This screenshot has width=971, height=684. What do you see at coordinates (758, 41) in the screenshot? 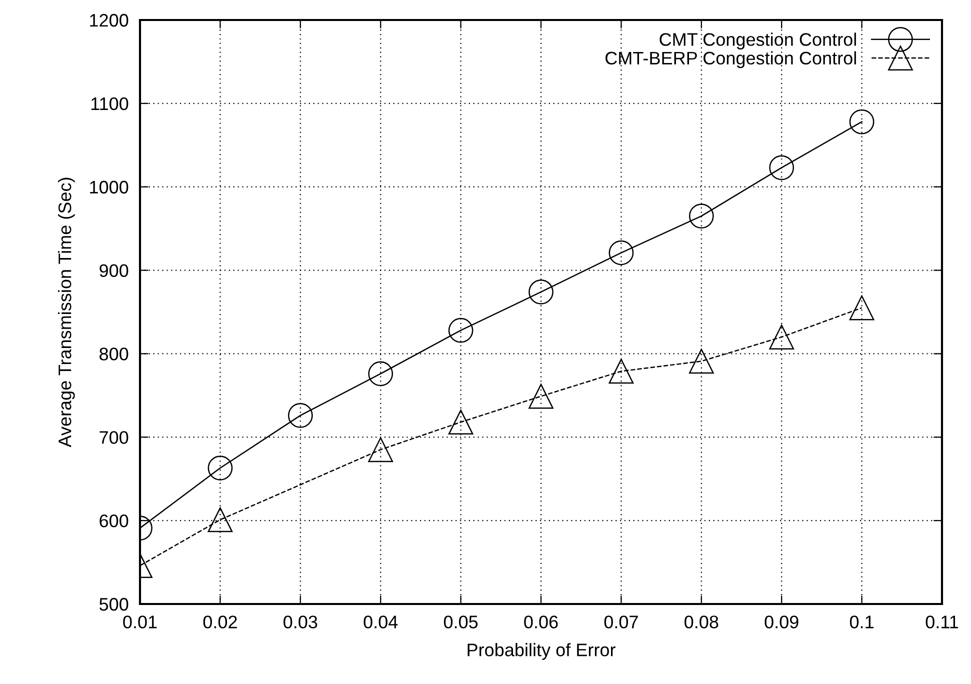
I see `legend-label: CMT Congestion Control` at bounding box center [758, 41].